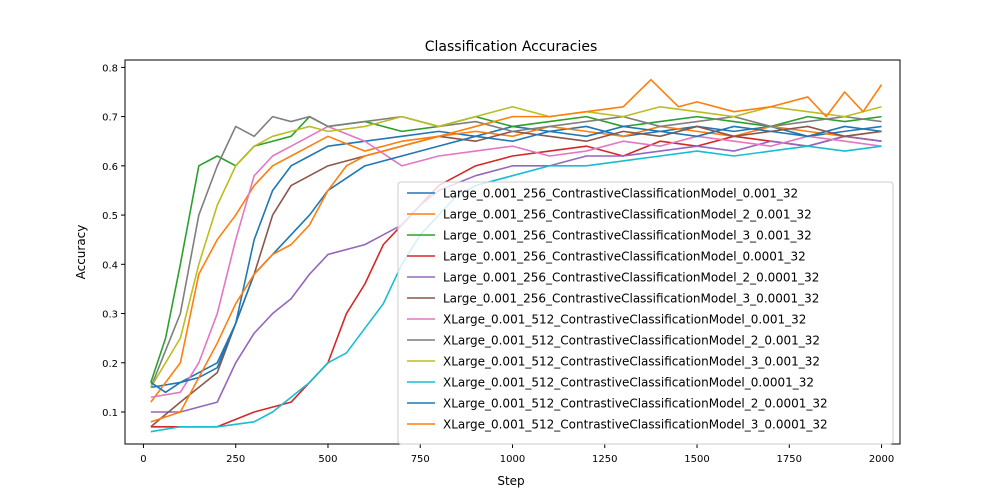 This screenshot has height=500, width=1000. What do you see at coordinates (110, 118) in the screenshot?
I see `y-tick-label: 0.7` at bounding box center [110, 118].